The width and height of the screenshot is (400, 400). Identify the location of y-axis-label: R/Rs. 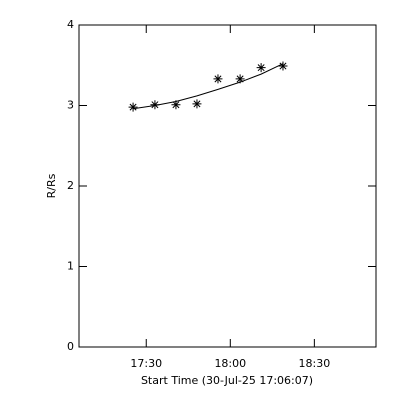
(51, 185).